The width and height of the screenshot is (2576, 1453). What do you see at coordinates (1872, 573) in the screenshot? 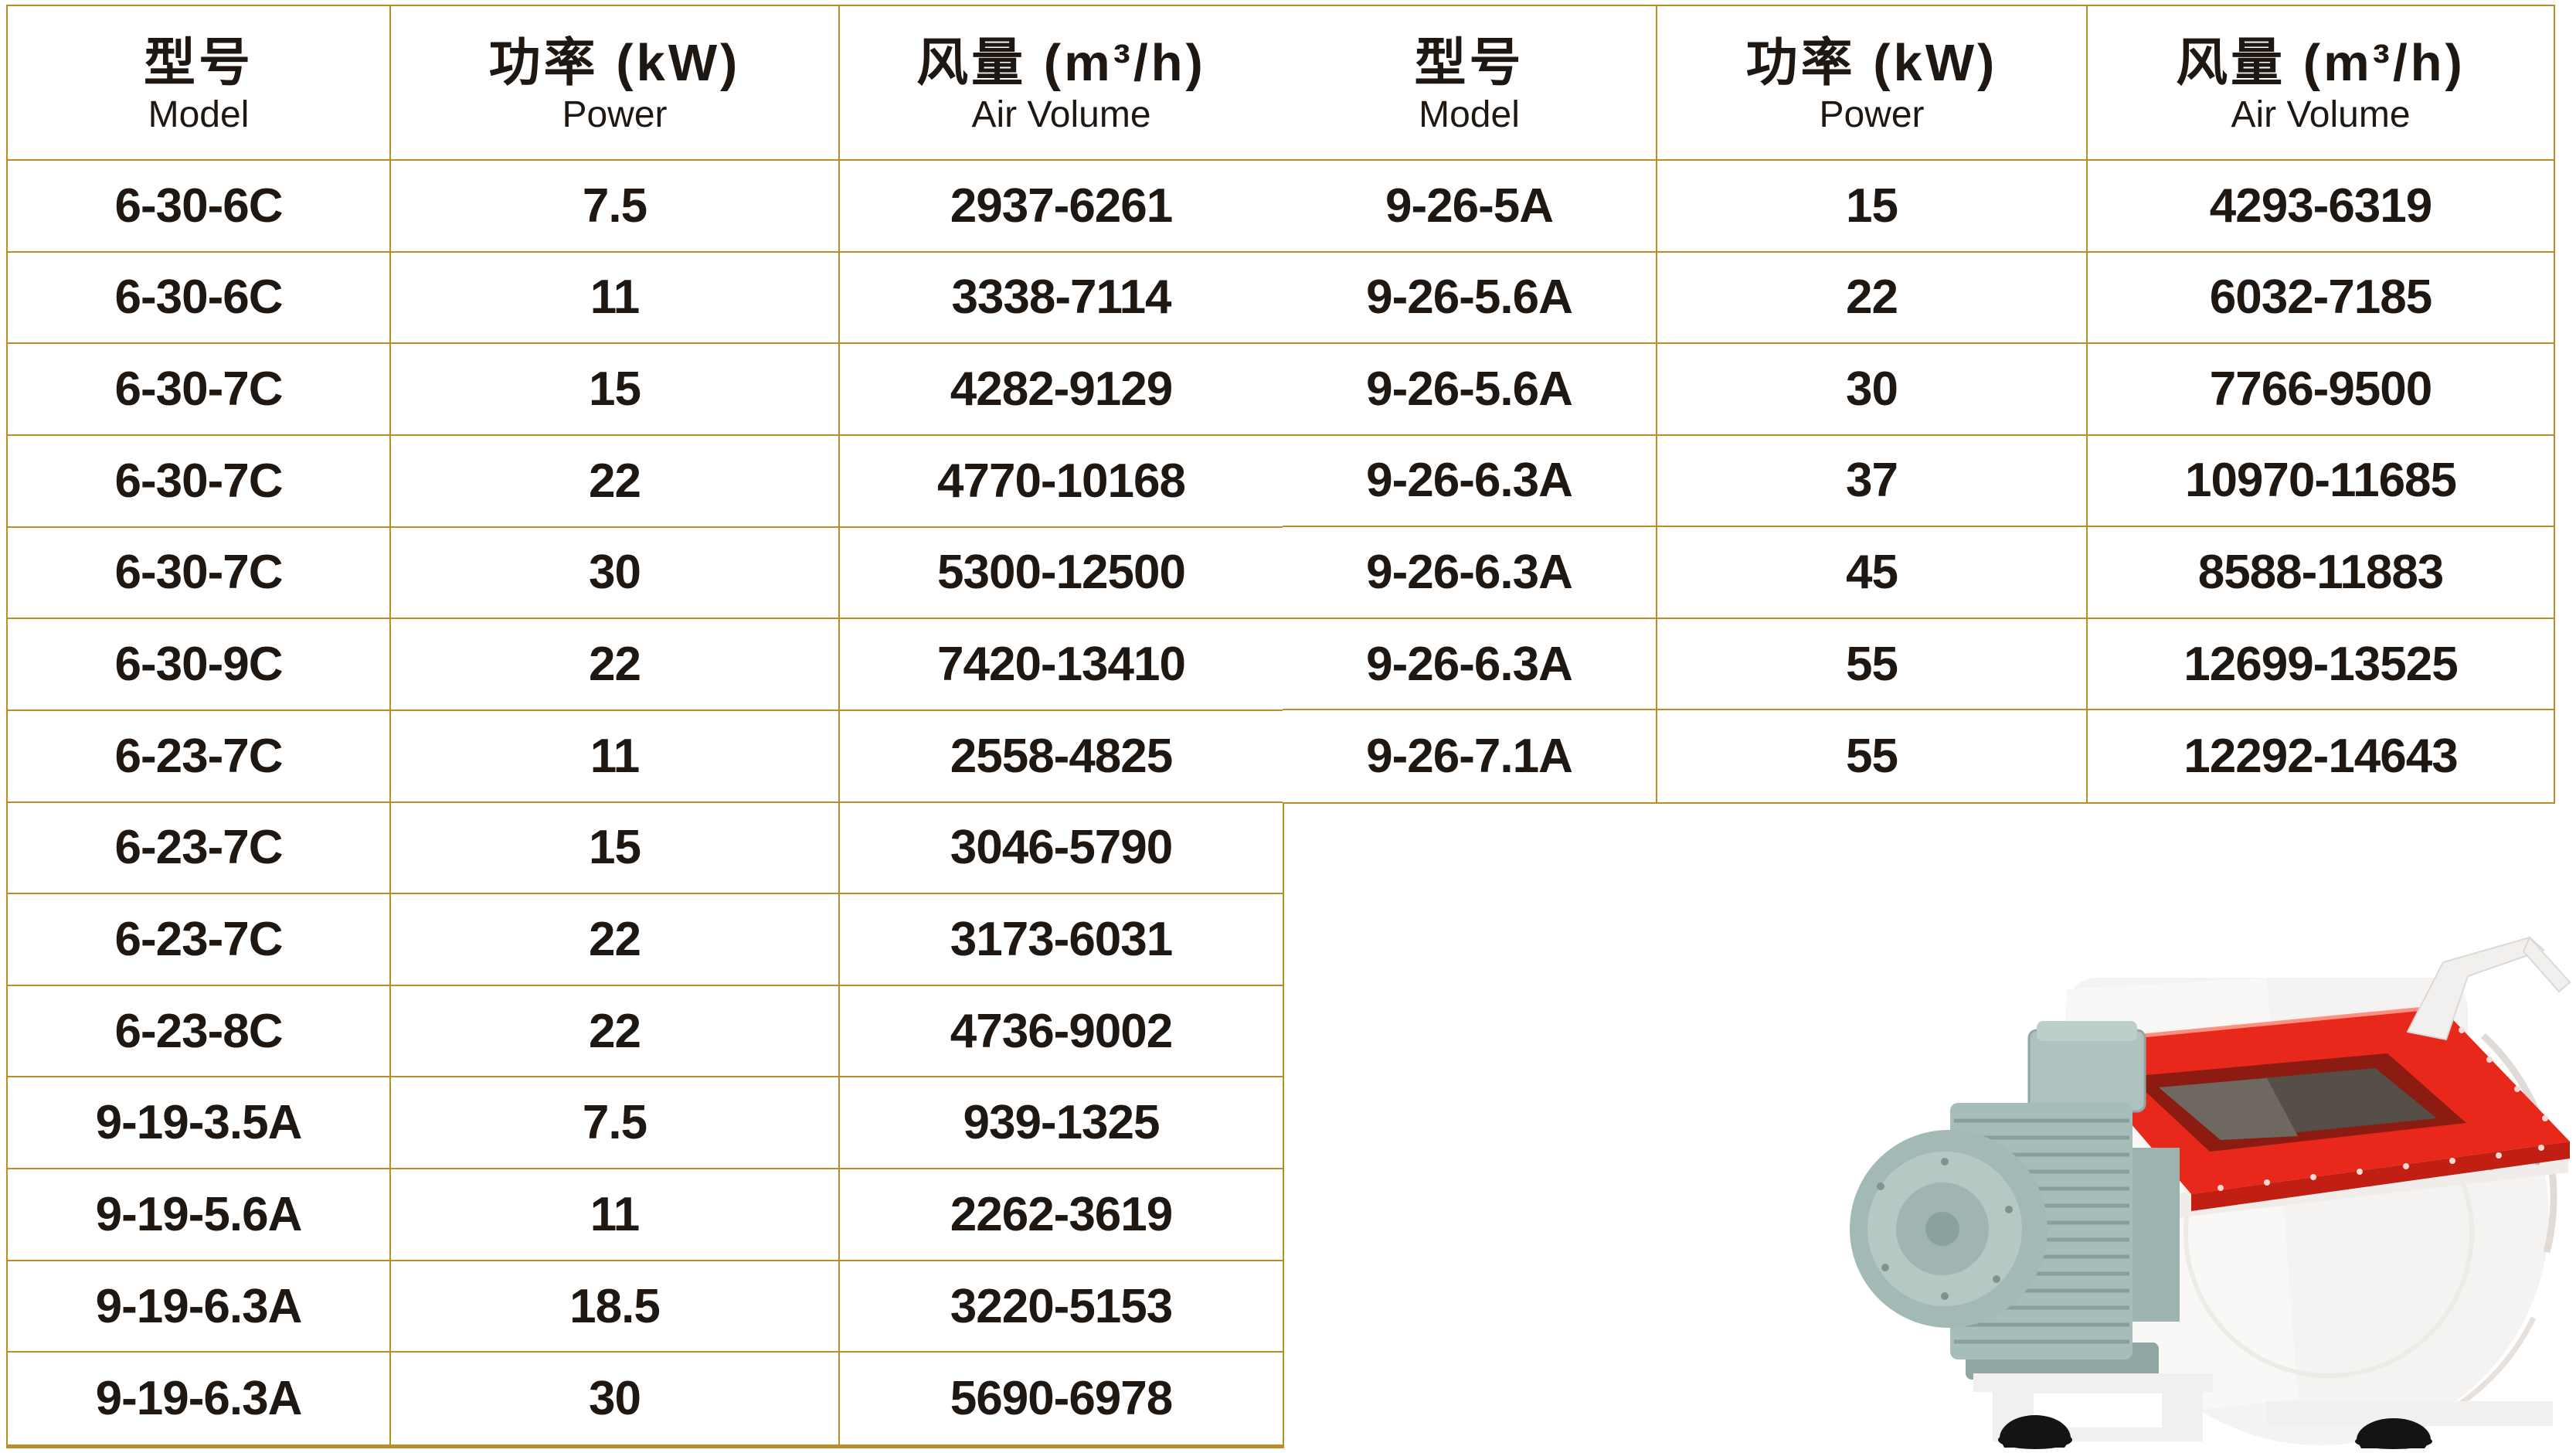
I see `spec-cell: 45` at bounding box center [1872, 573].